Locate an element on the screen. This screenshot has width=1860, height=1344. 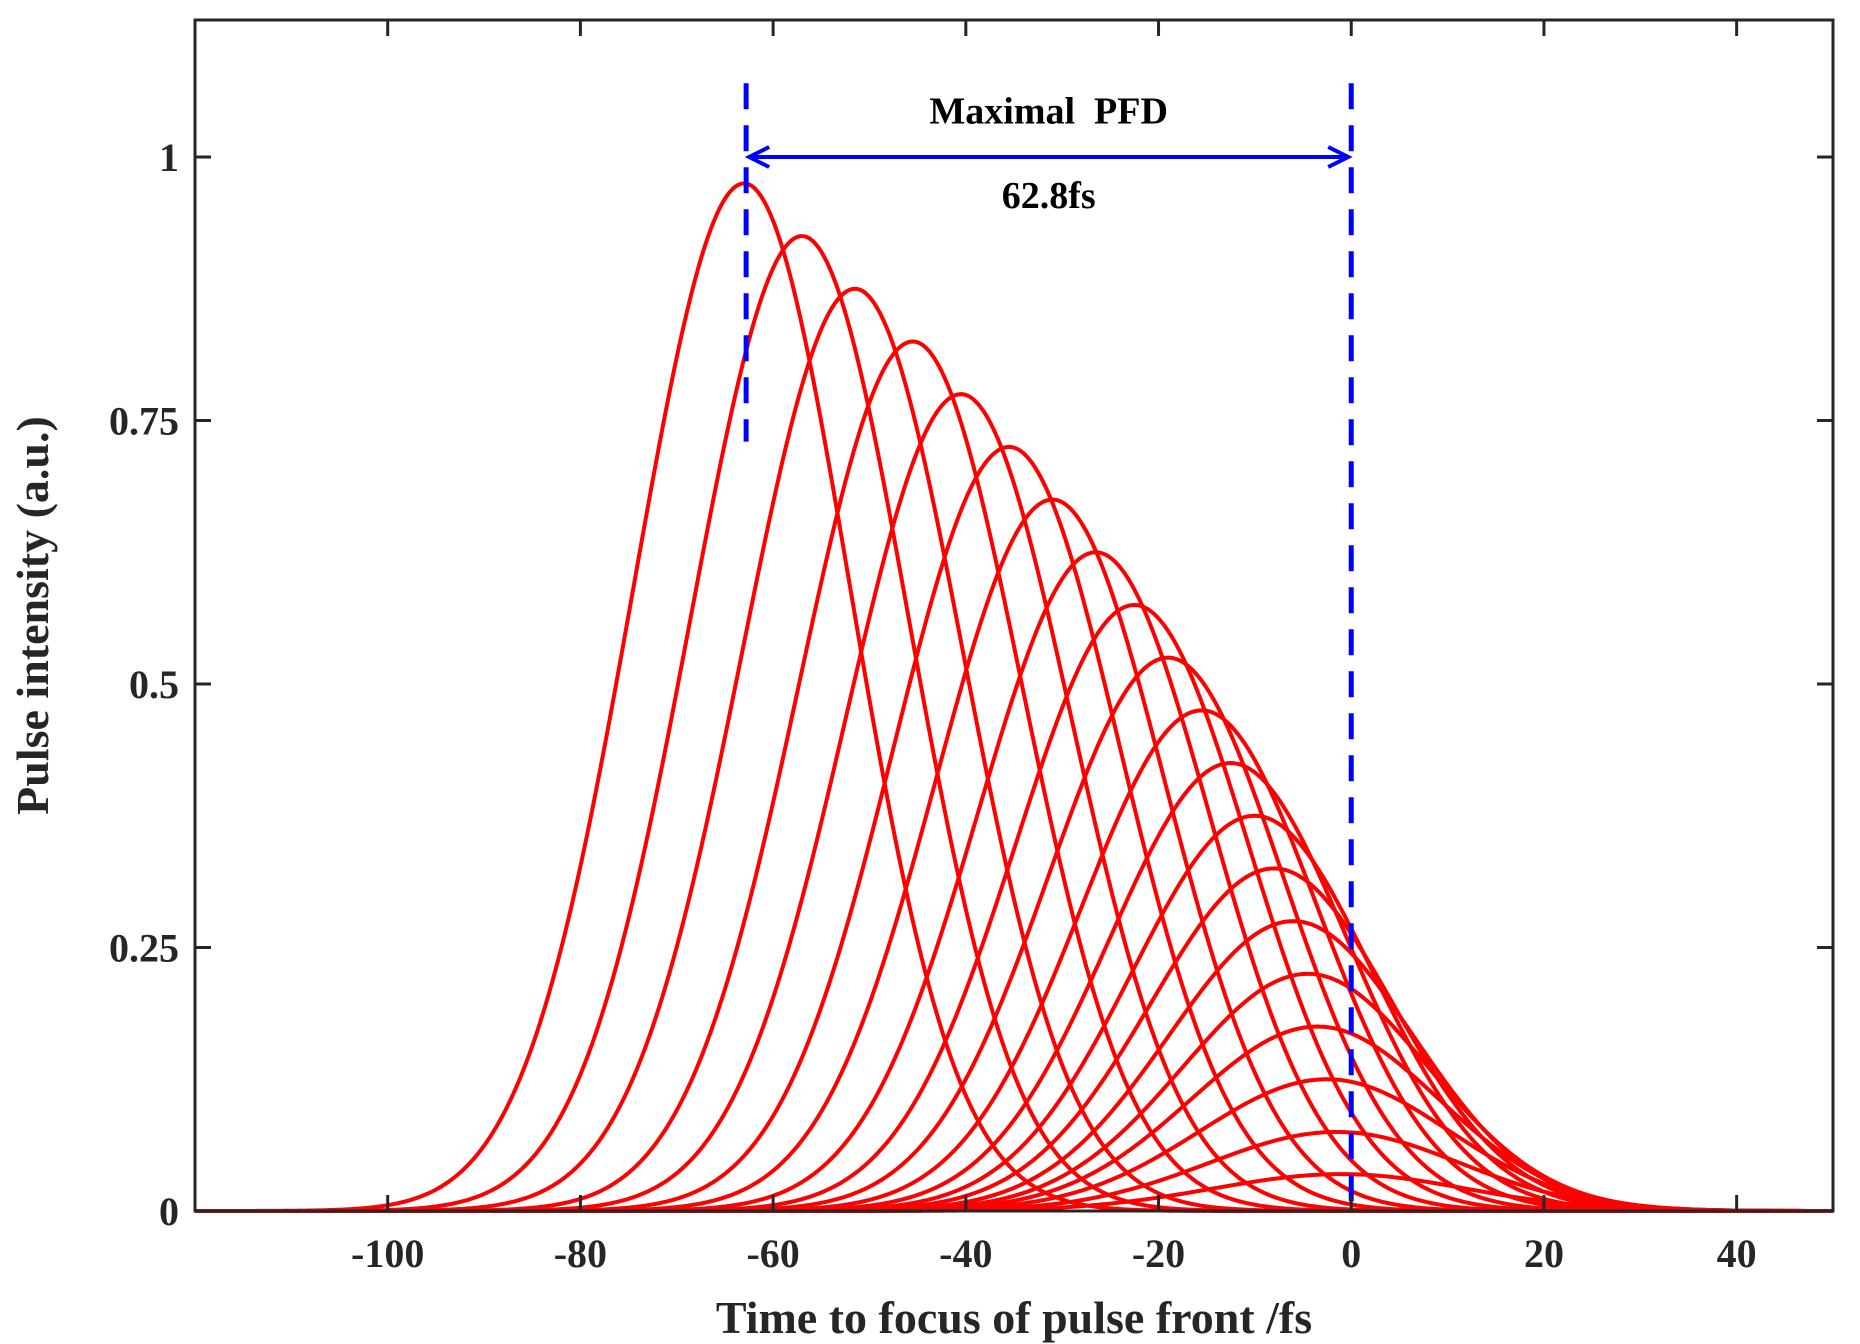
x-tick-label-2: -60 is located at coordinates (772, 1253).